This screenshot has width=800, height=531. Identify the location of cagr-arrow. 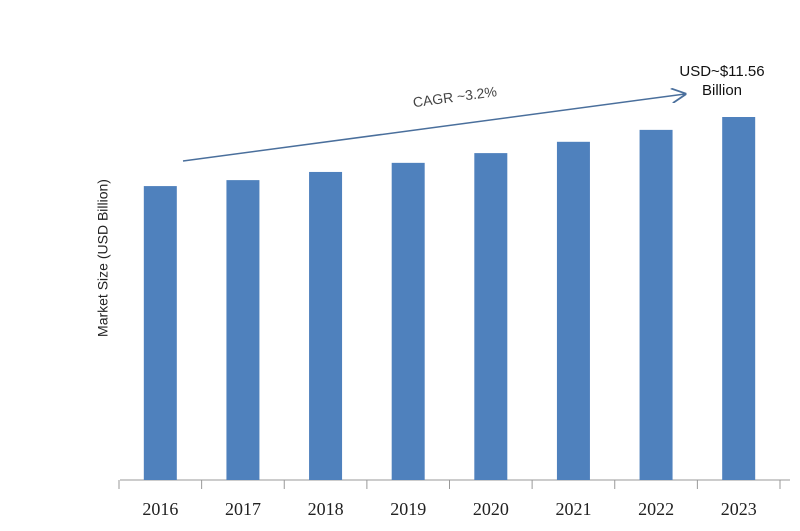
(433, 128).